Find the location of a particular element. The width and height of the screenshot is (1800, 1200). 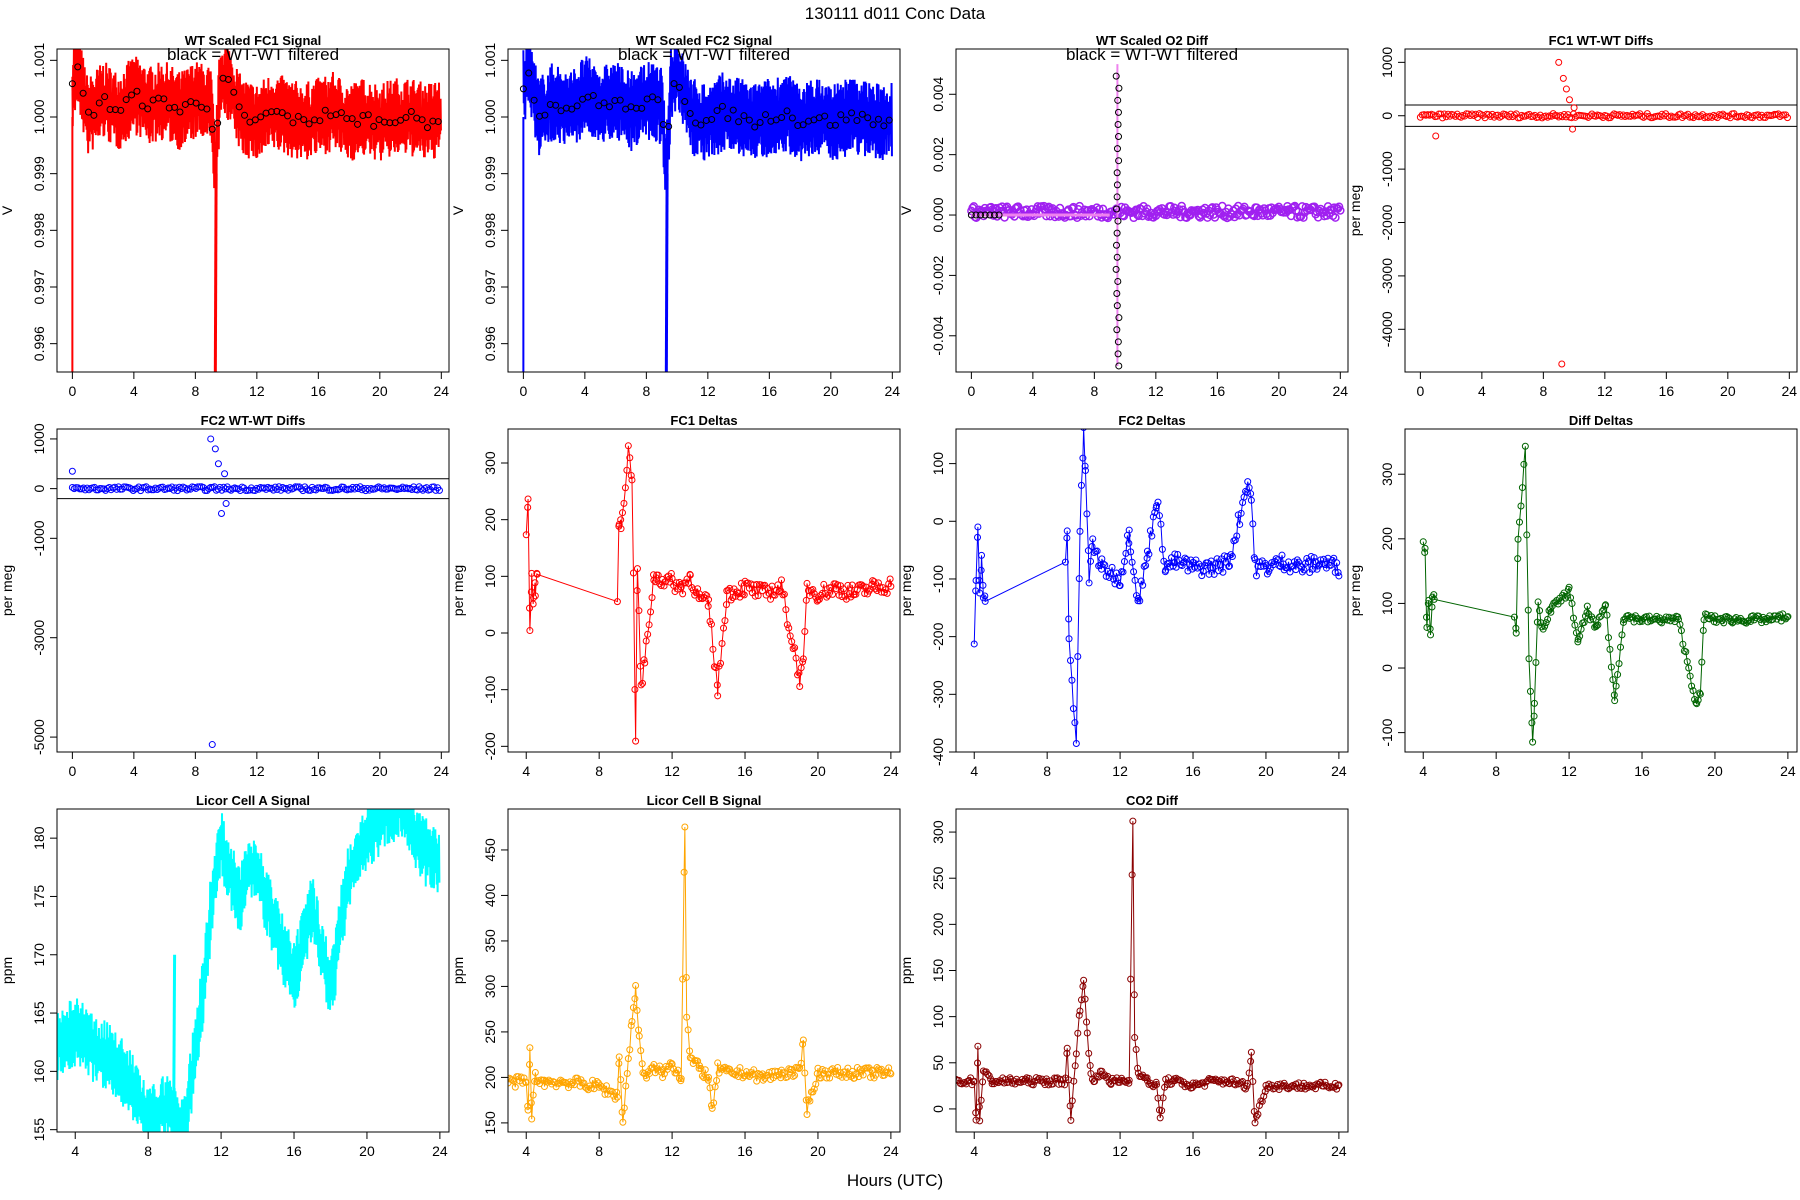

y-tick-label: 250 is located at coordinates (490, 1032).